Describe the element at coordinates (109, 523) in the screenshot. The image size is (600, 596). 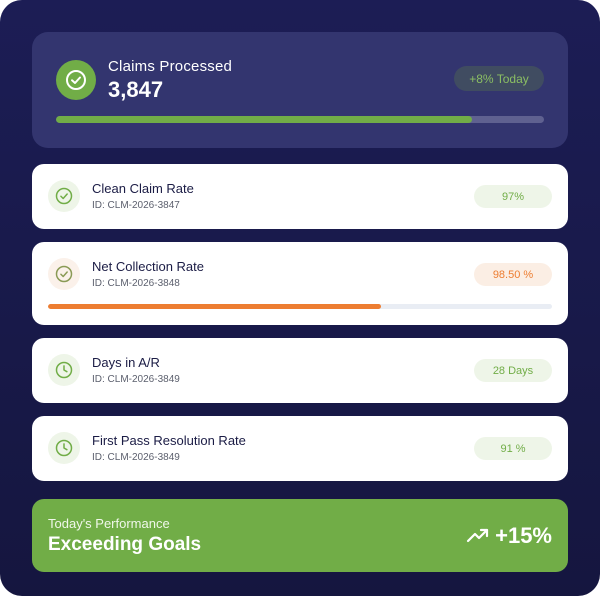
I see `performance-label: Today's Performance` at that location.